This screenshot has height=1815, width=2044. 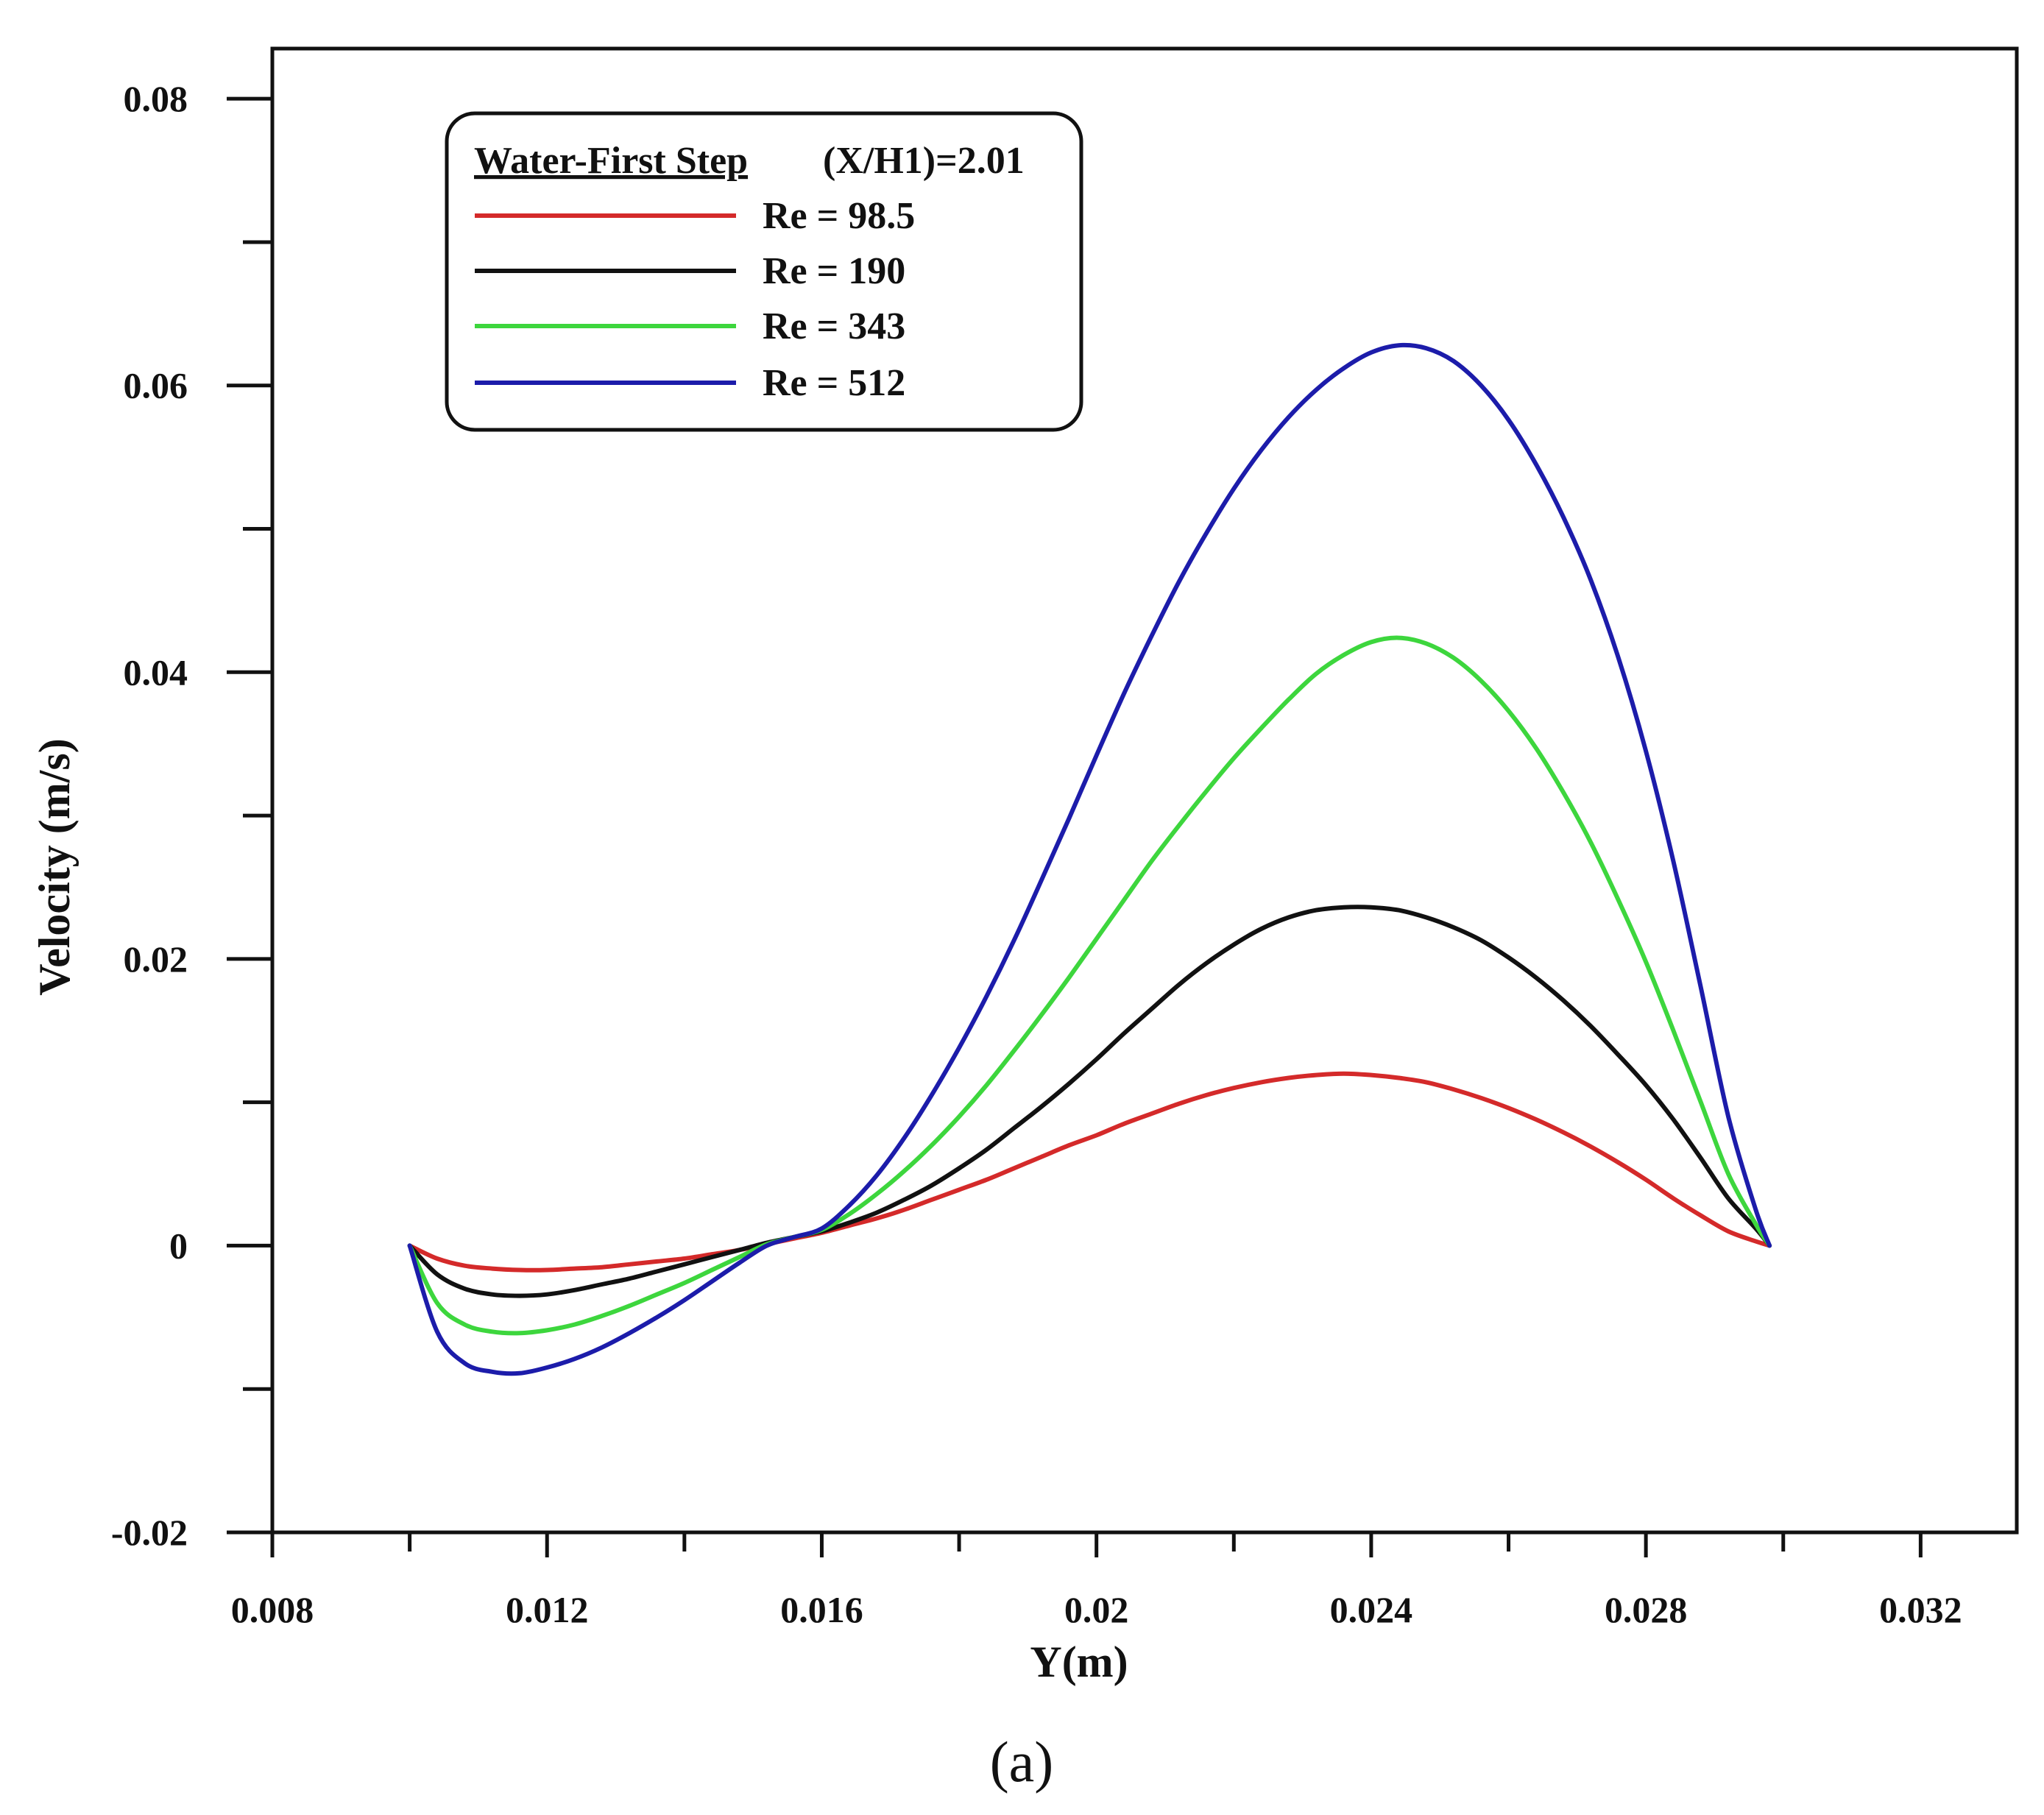 I want to click on x-tick-label: 0.028, so click(x=1646, y=1610).